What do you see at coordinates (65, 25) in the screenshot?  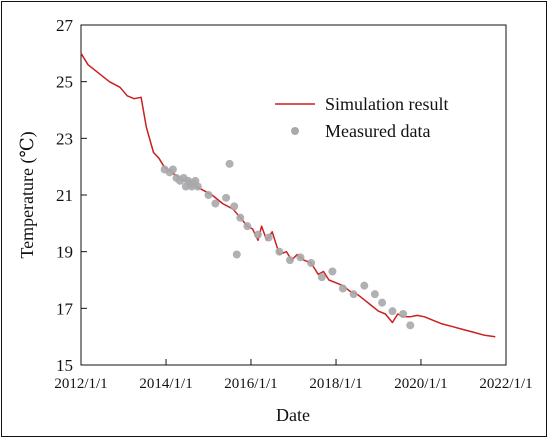 I see `y-tick-label: 27` at bounding box center [65, 25].